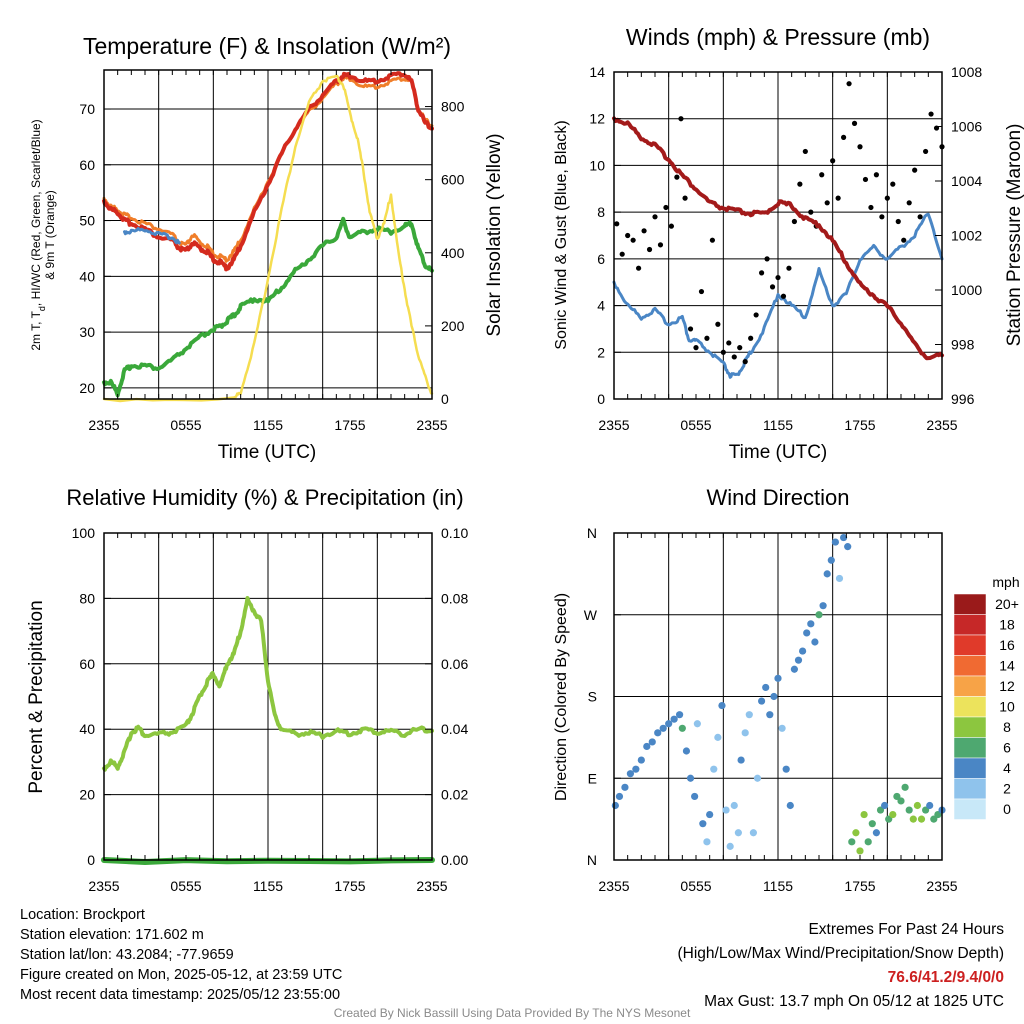 Image resolution: width=1024 pixels, height=1024 pixels. What do you see at coordinates (1007, 768) in the screenshot?
I see `legend-label: 4` at bounding box center [1007, 768].